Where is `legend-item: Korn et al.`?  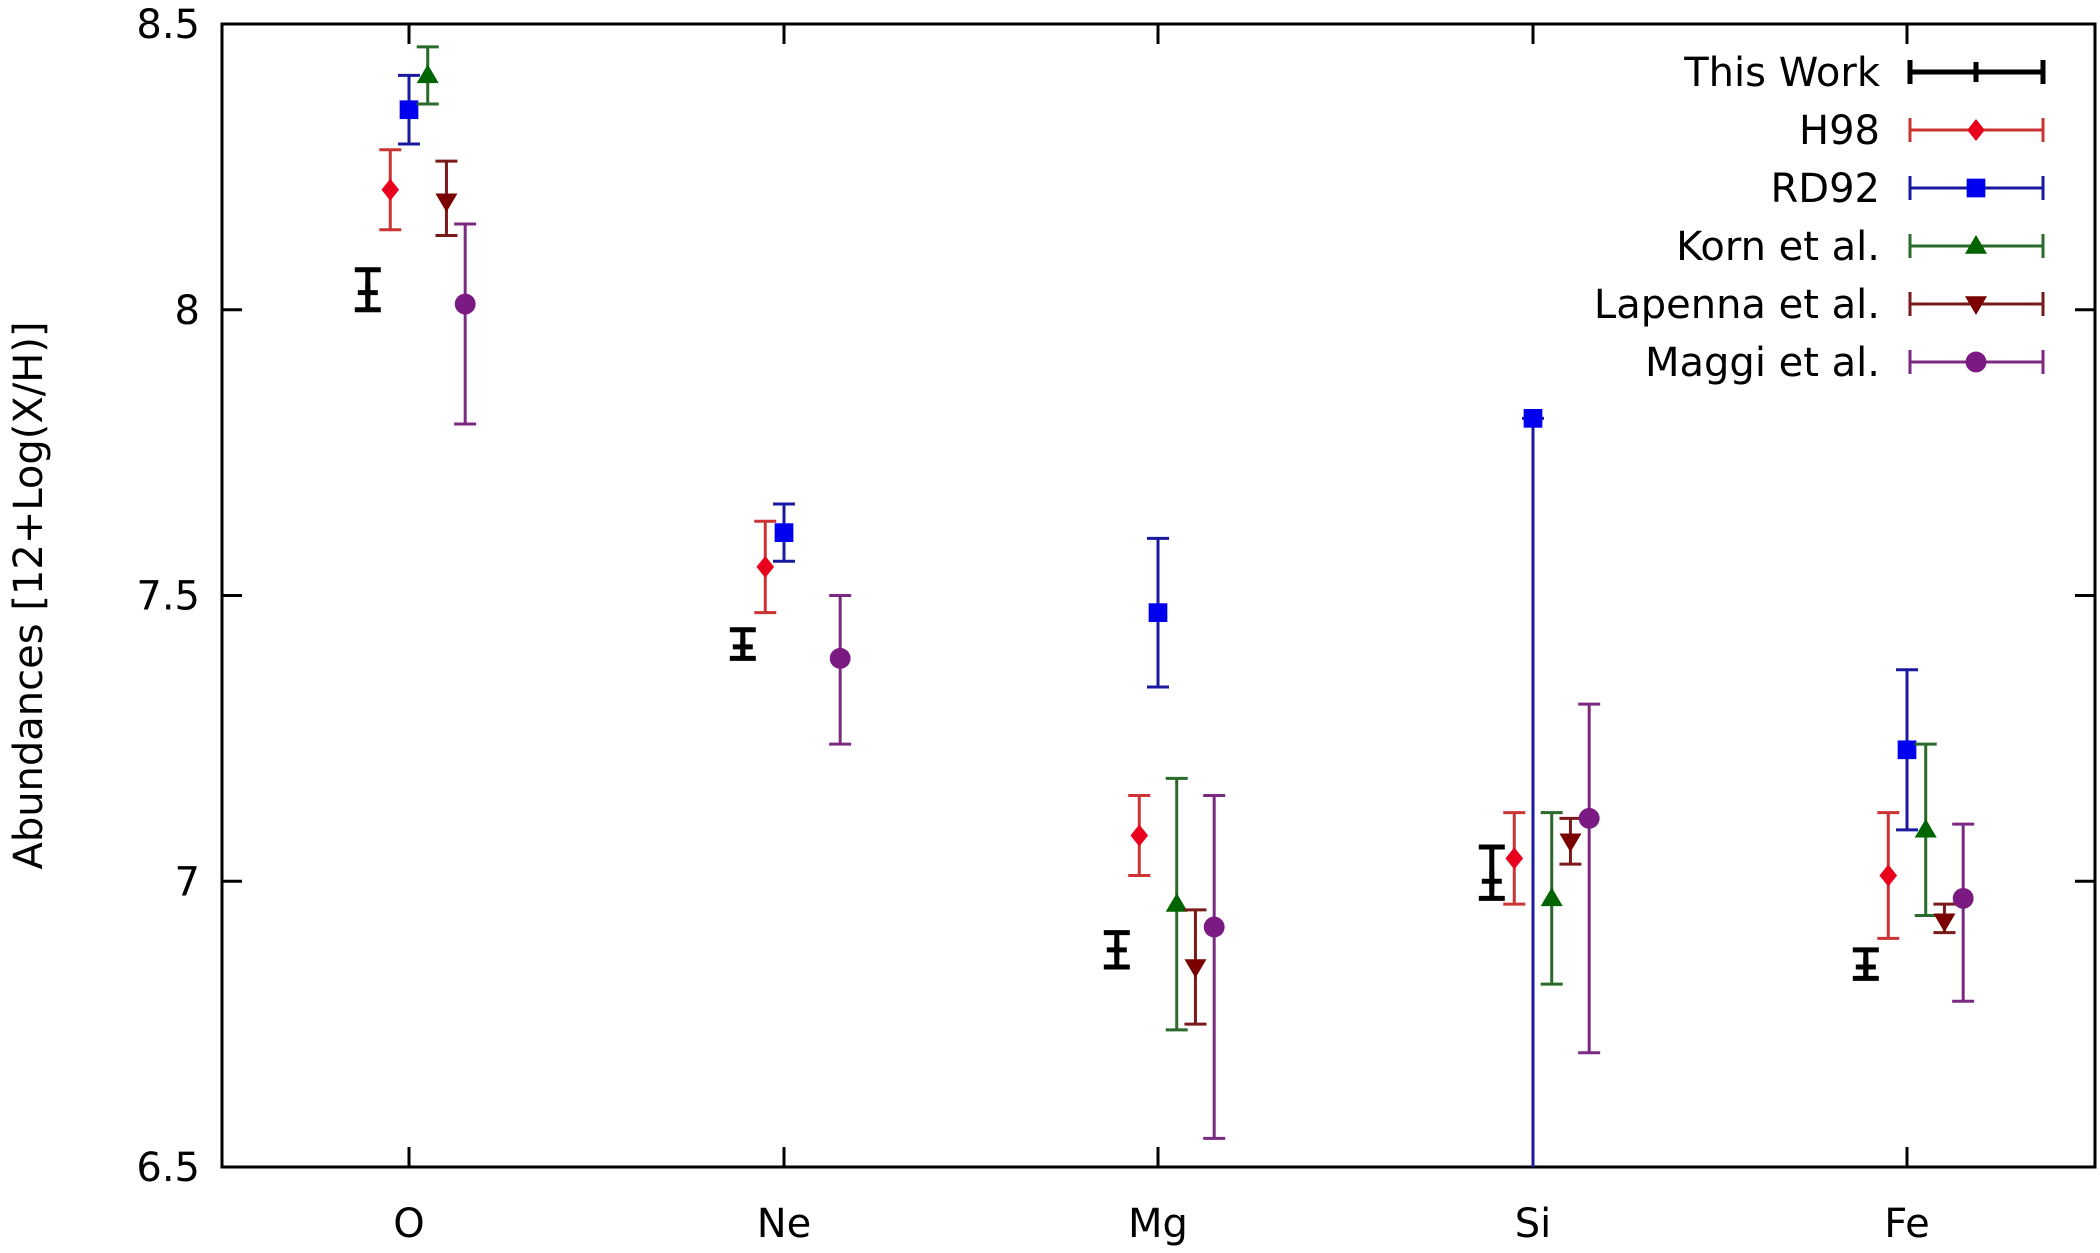
legend-item: Korn et al. is located at coordinates (1860, 247).